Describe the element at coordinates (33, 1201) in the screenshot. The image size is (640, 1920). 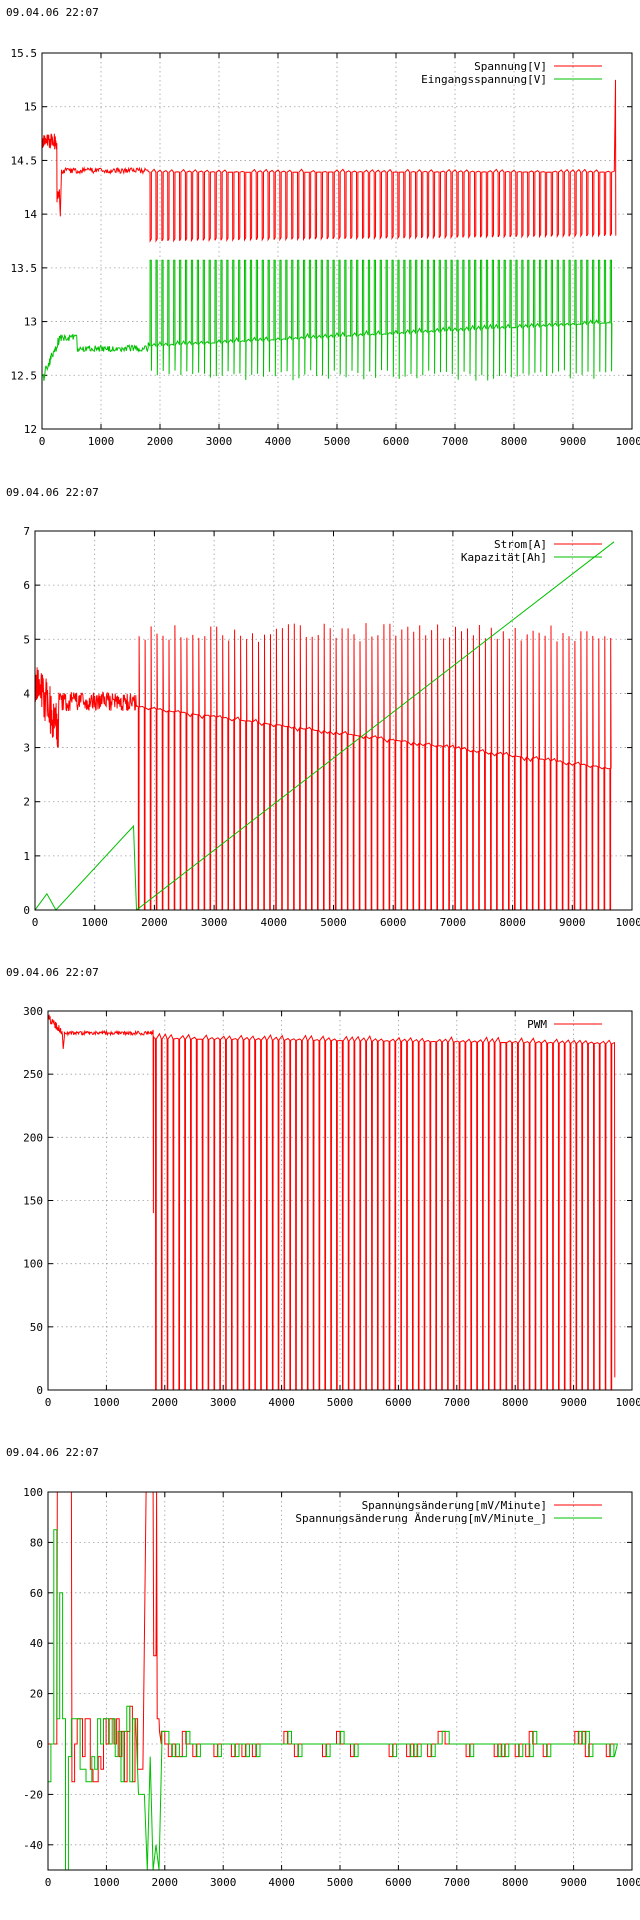
I see `y-tick-label: 150` at that location.